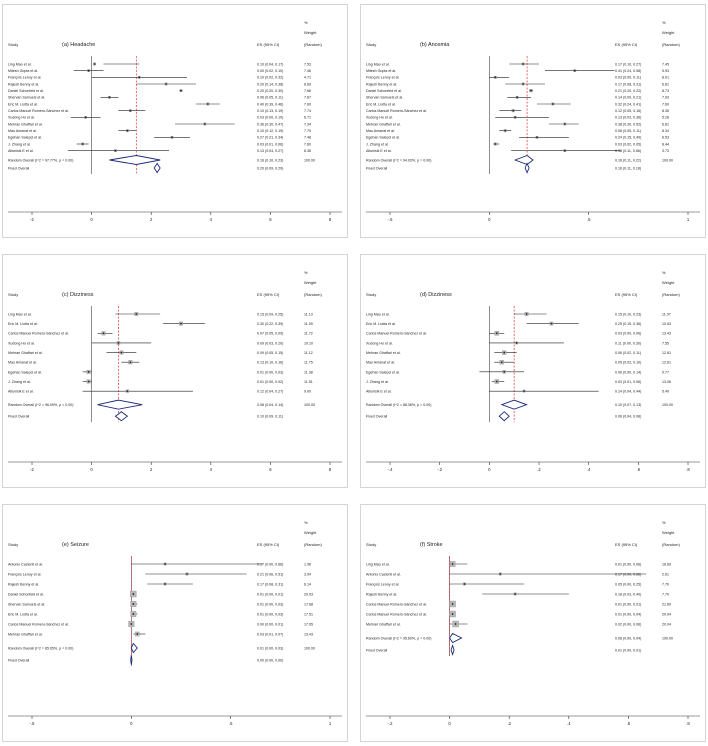  I want to click on es-ci-value: 0.01 (0.00, 0.06), so click(628, 564).